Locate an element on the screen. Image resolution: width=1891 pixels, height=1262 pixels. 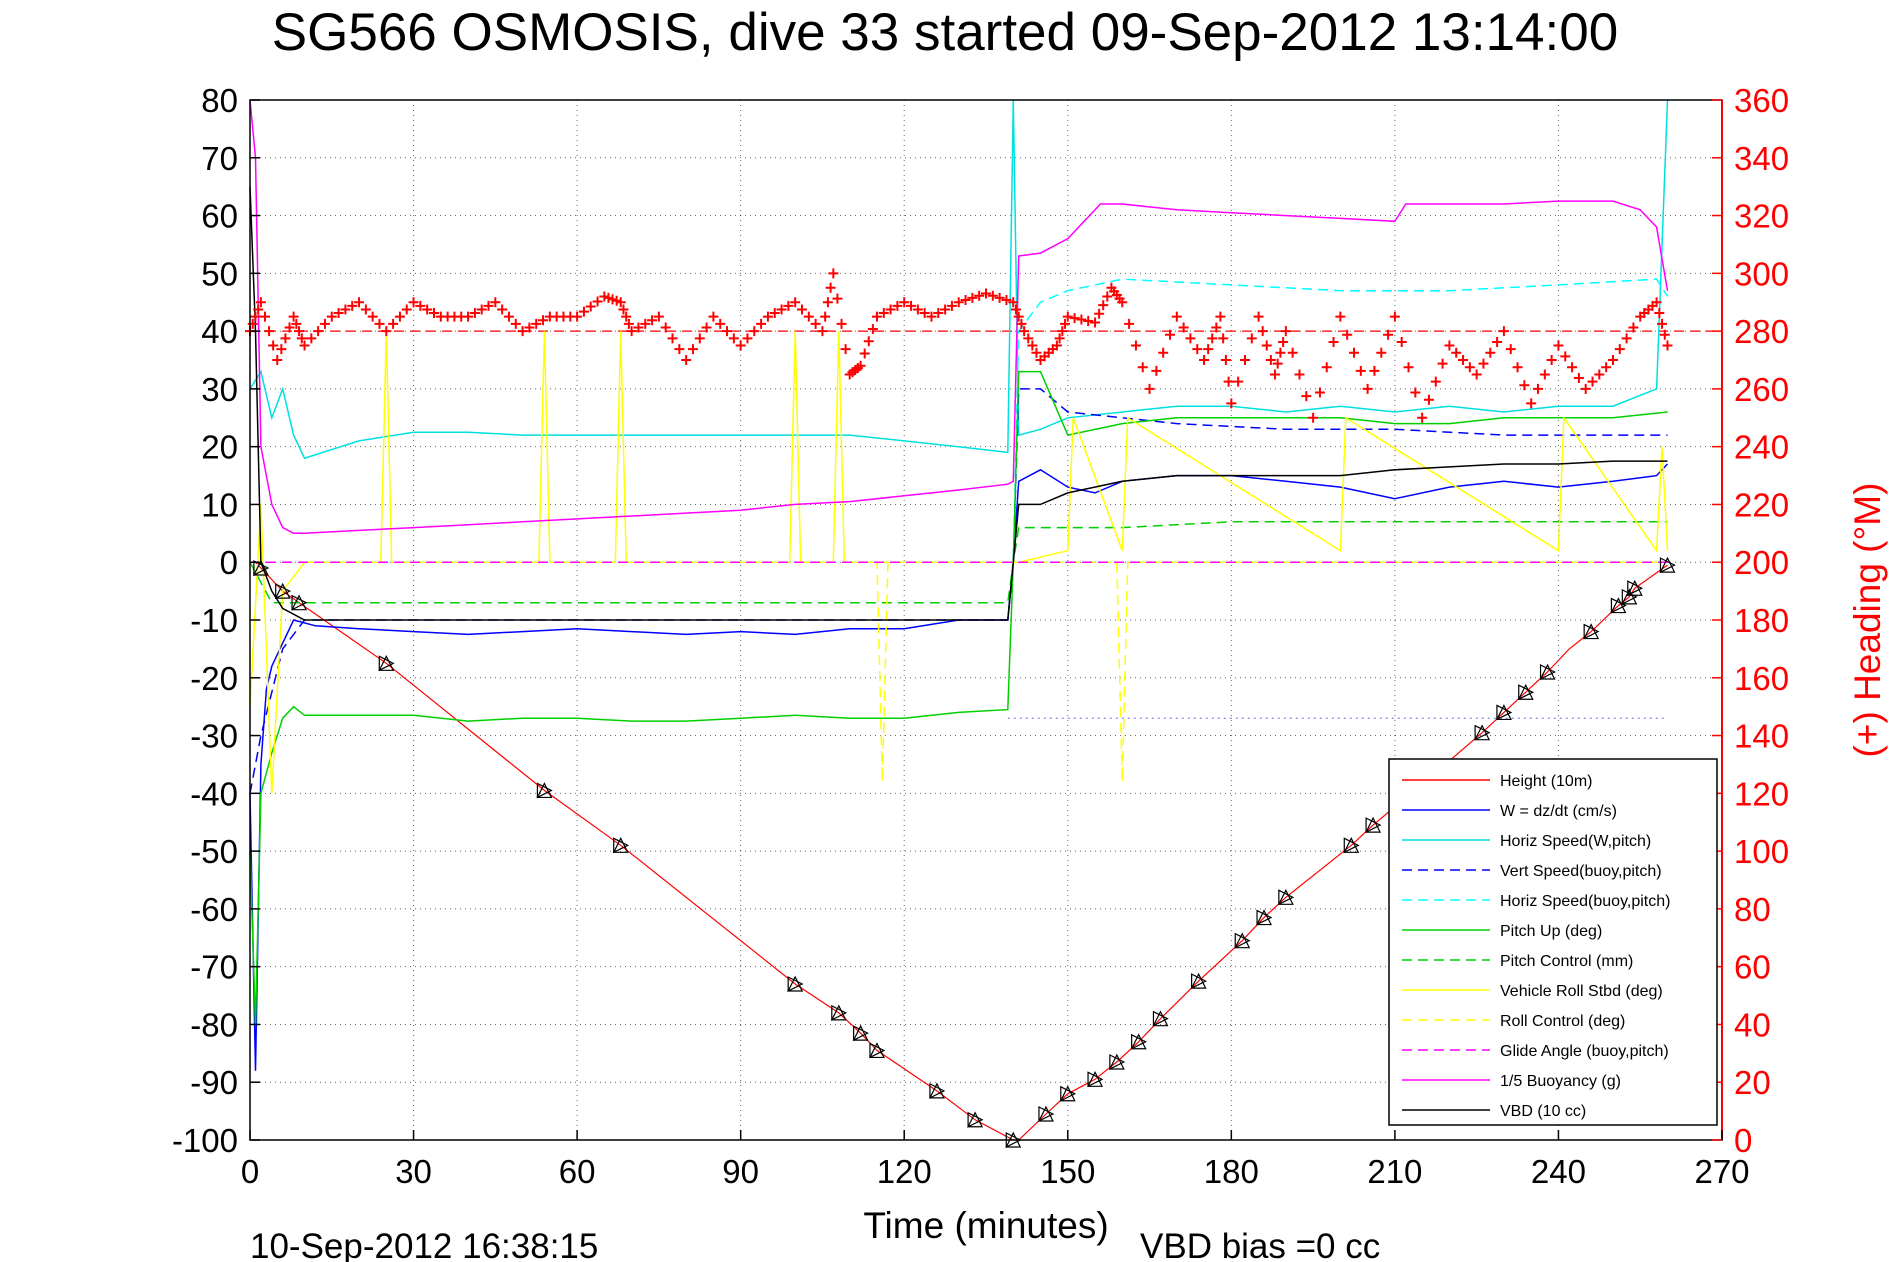
y-tick-label: -40 is located at coordinates (214, 793).